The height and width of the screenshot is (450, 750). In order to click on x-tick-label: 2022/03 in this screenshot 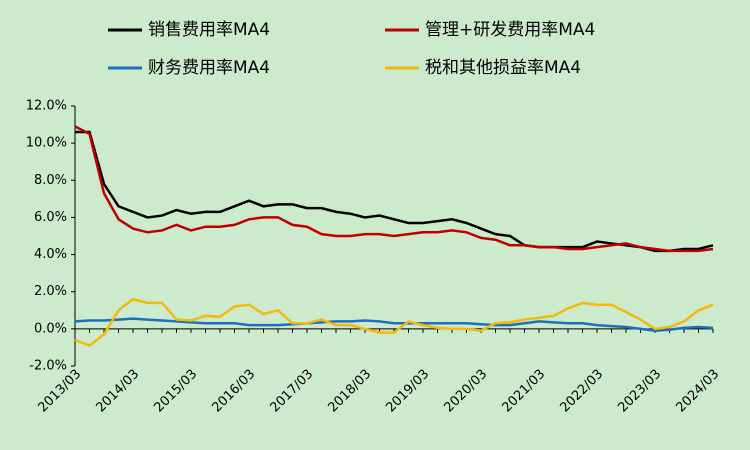, I will do `click(582, 391)`.